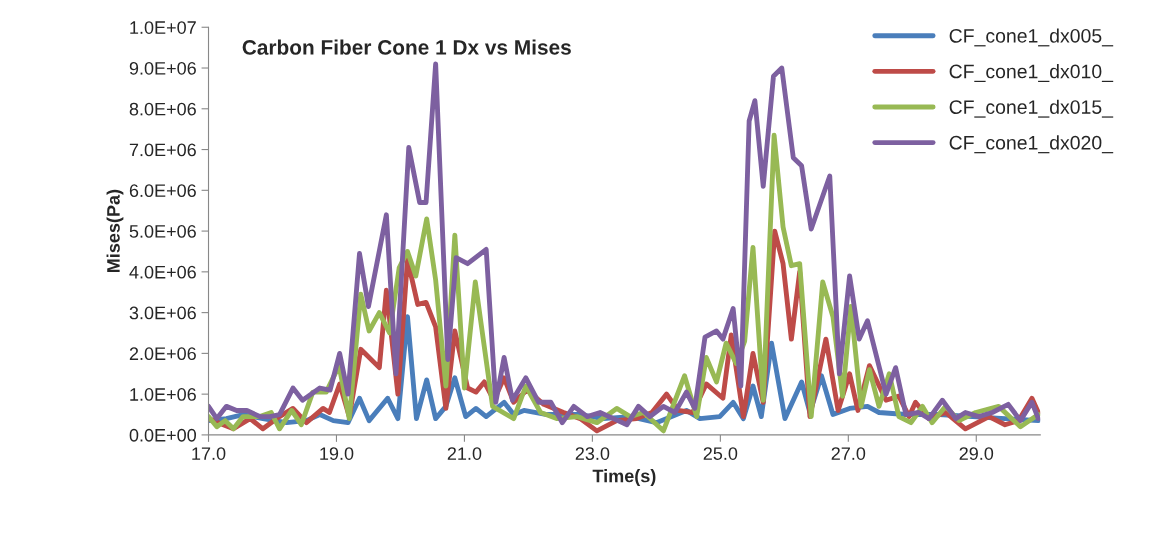 The height and width of the screenshot is (545, 1152). What do you see at coordinates (406, 47) in the screenshot?
I see `chart-title: Carbon Fiber Cone 1 Dx vs Mises` at bounding box center [406, 47].